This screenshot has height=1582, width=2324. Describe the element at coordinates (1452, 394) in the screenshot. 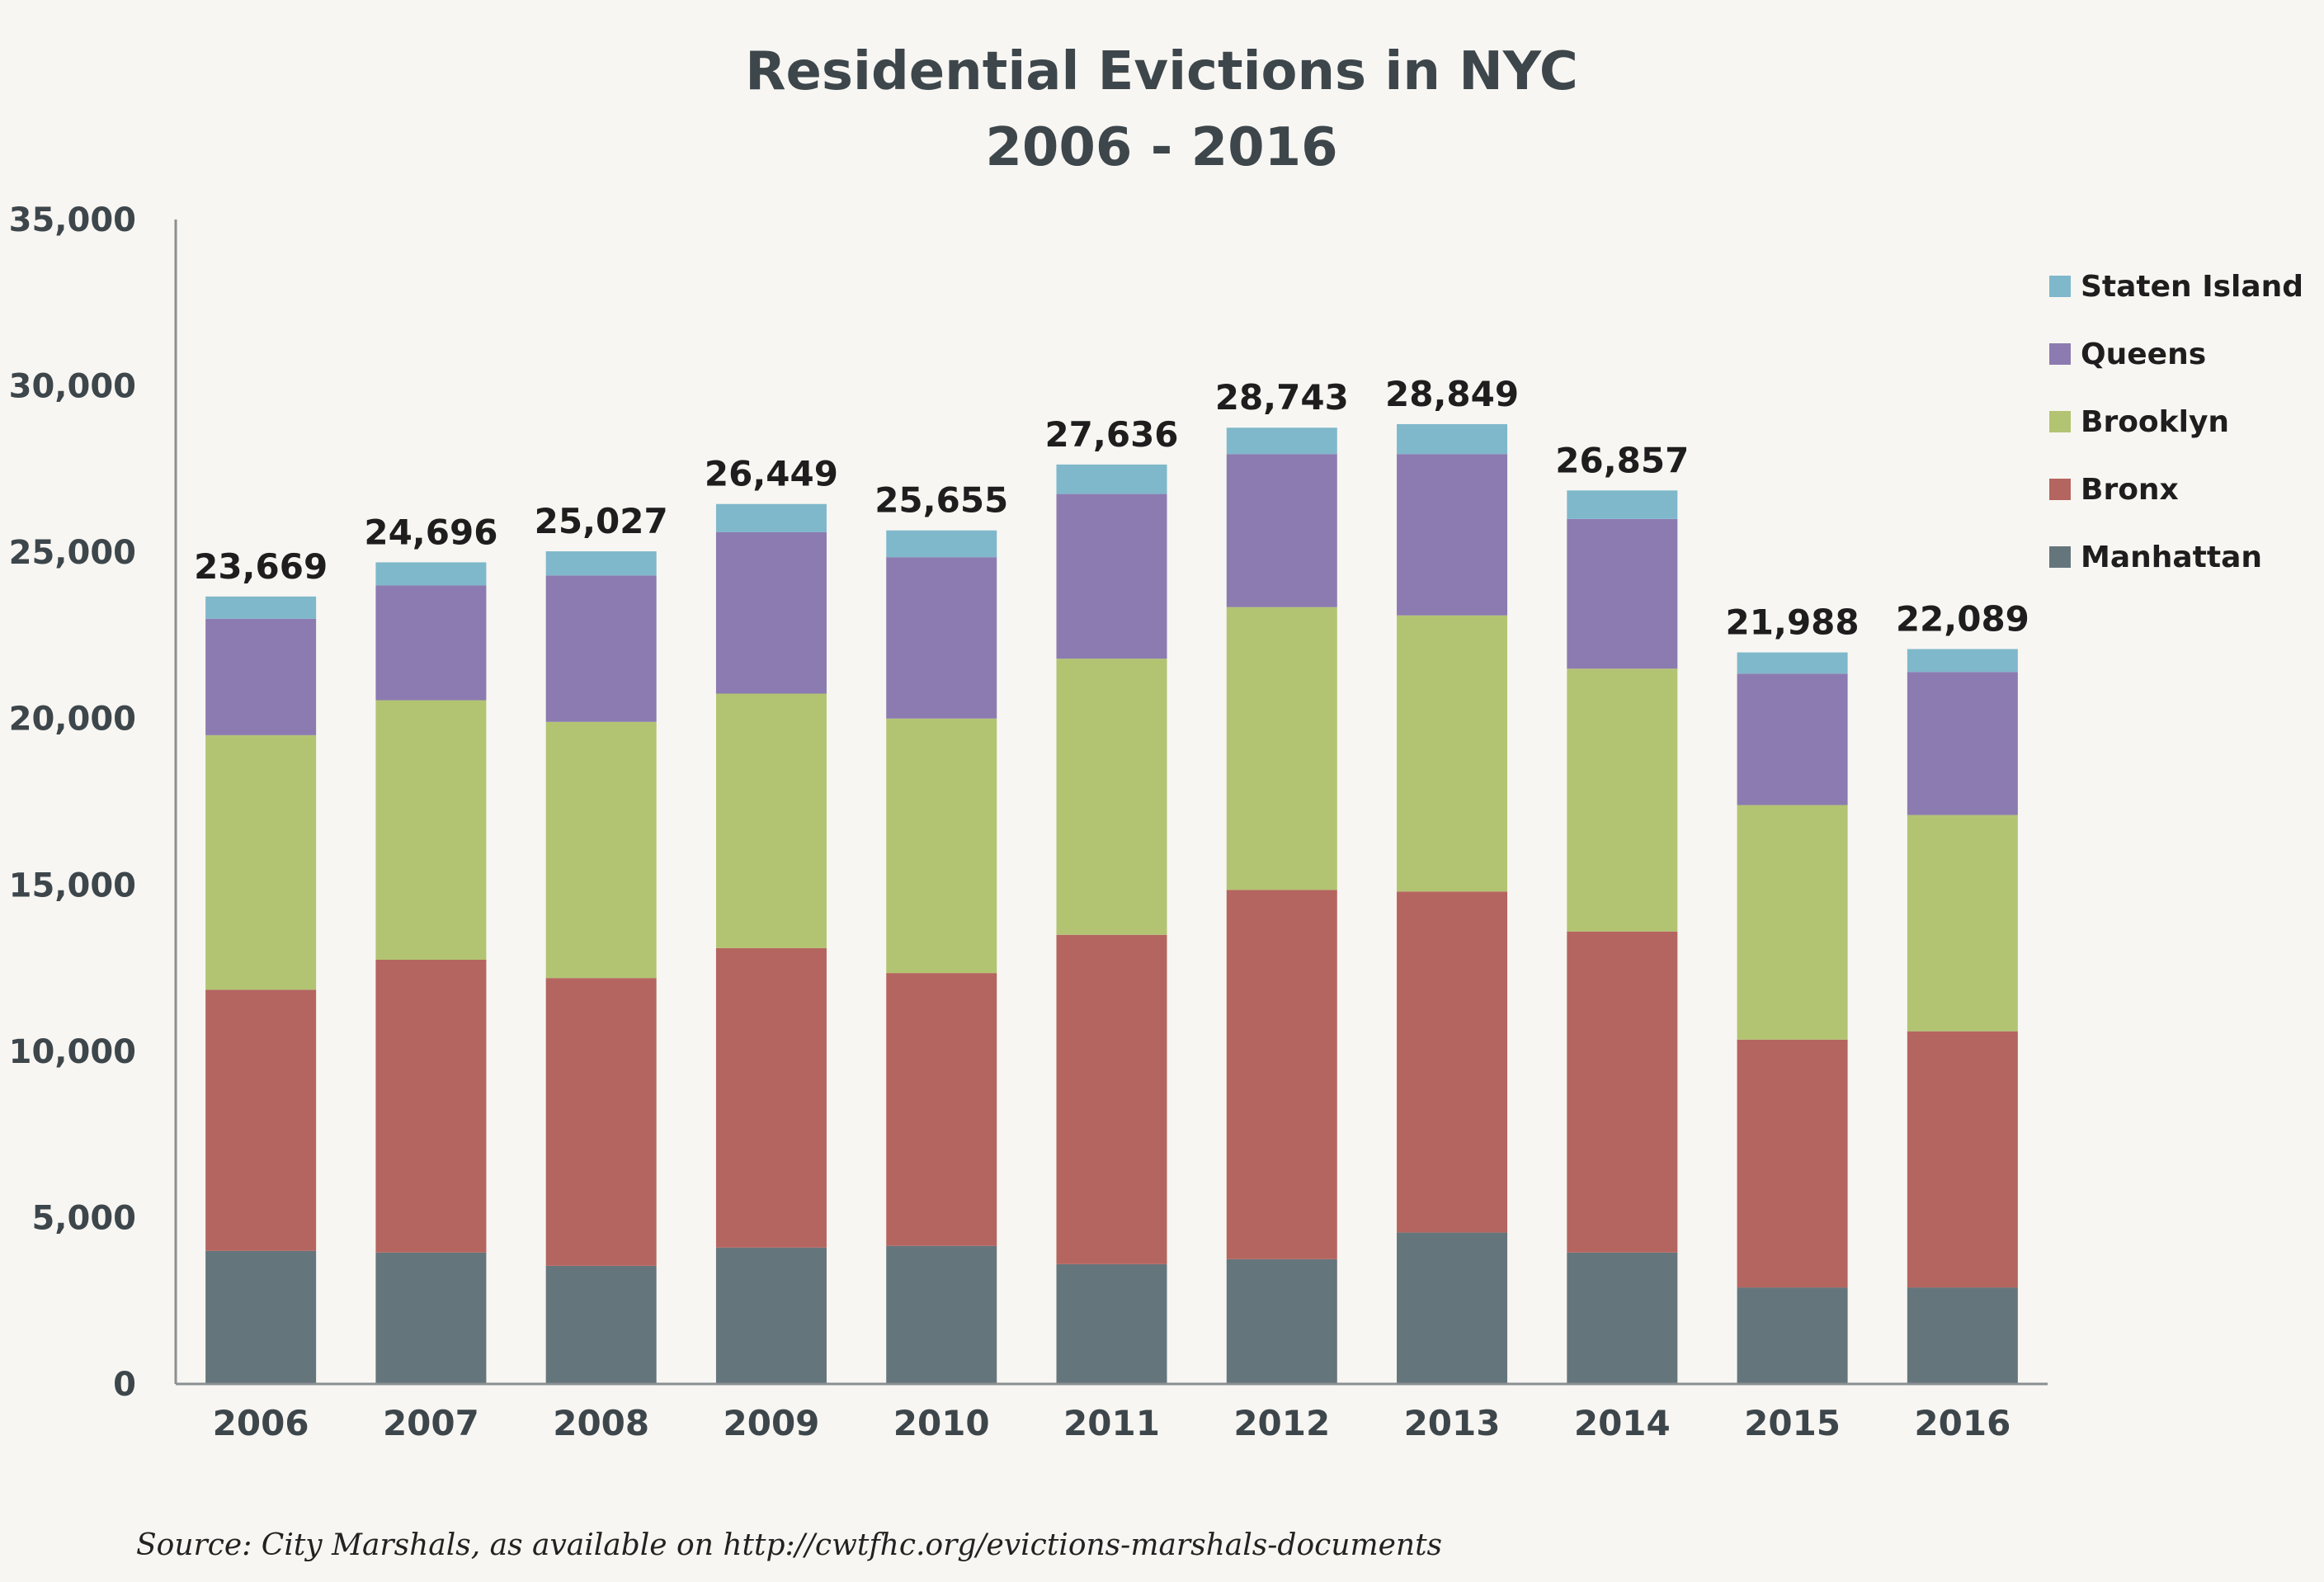

I see `total-label-2013: 28,849` at that location.